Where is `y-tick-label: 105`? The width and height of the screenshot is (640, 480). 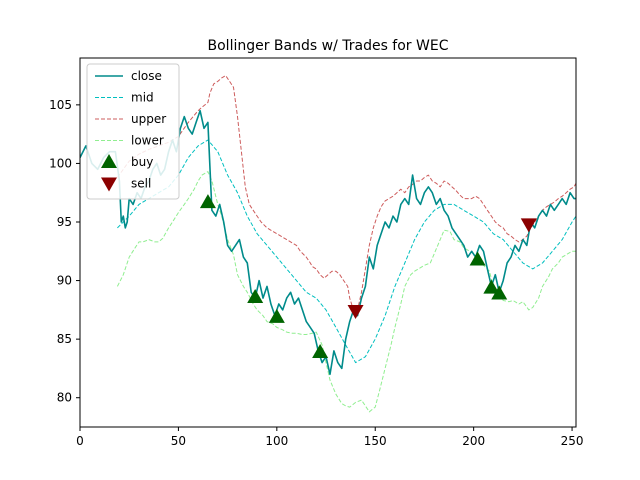 y-tick-label: 105 is located at coordinates (60, 105).